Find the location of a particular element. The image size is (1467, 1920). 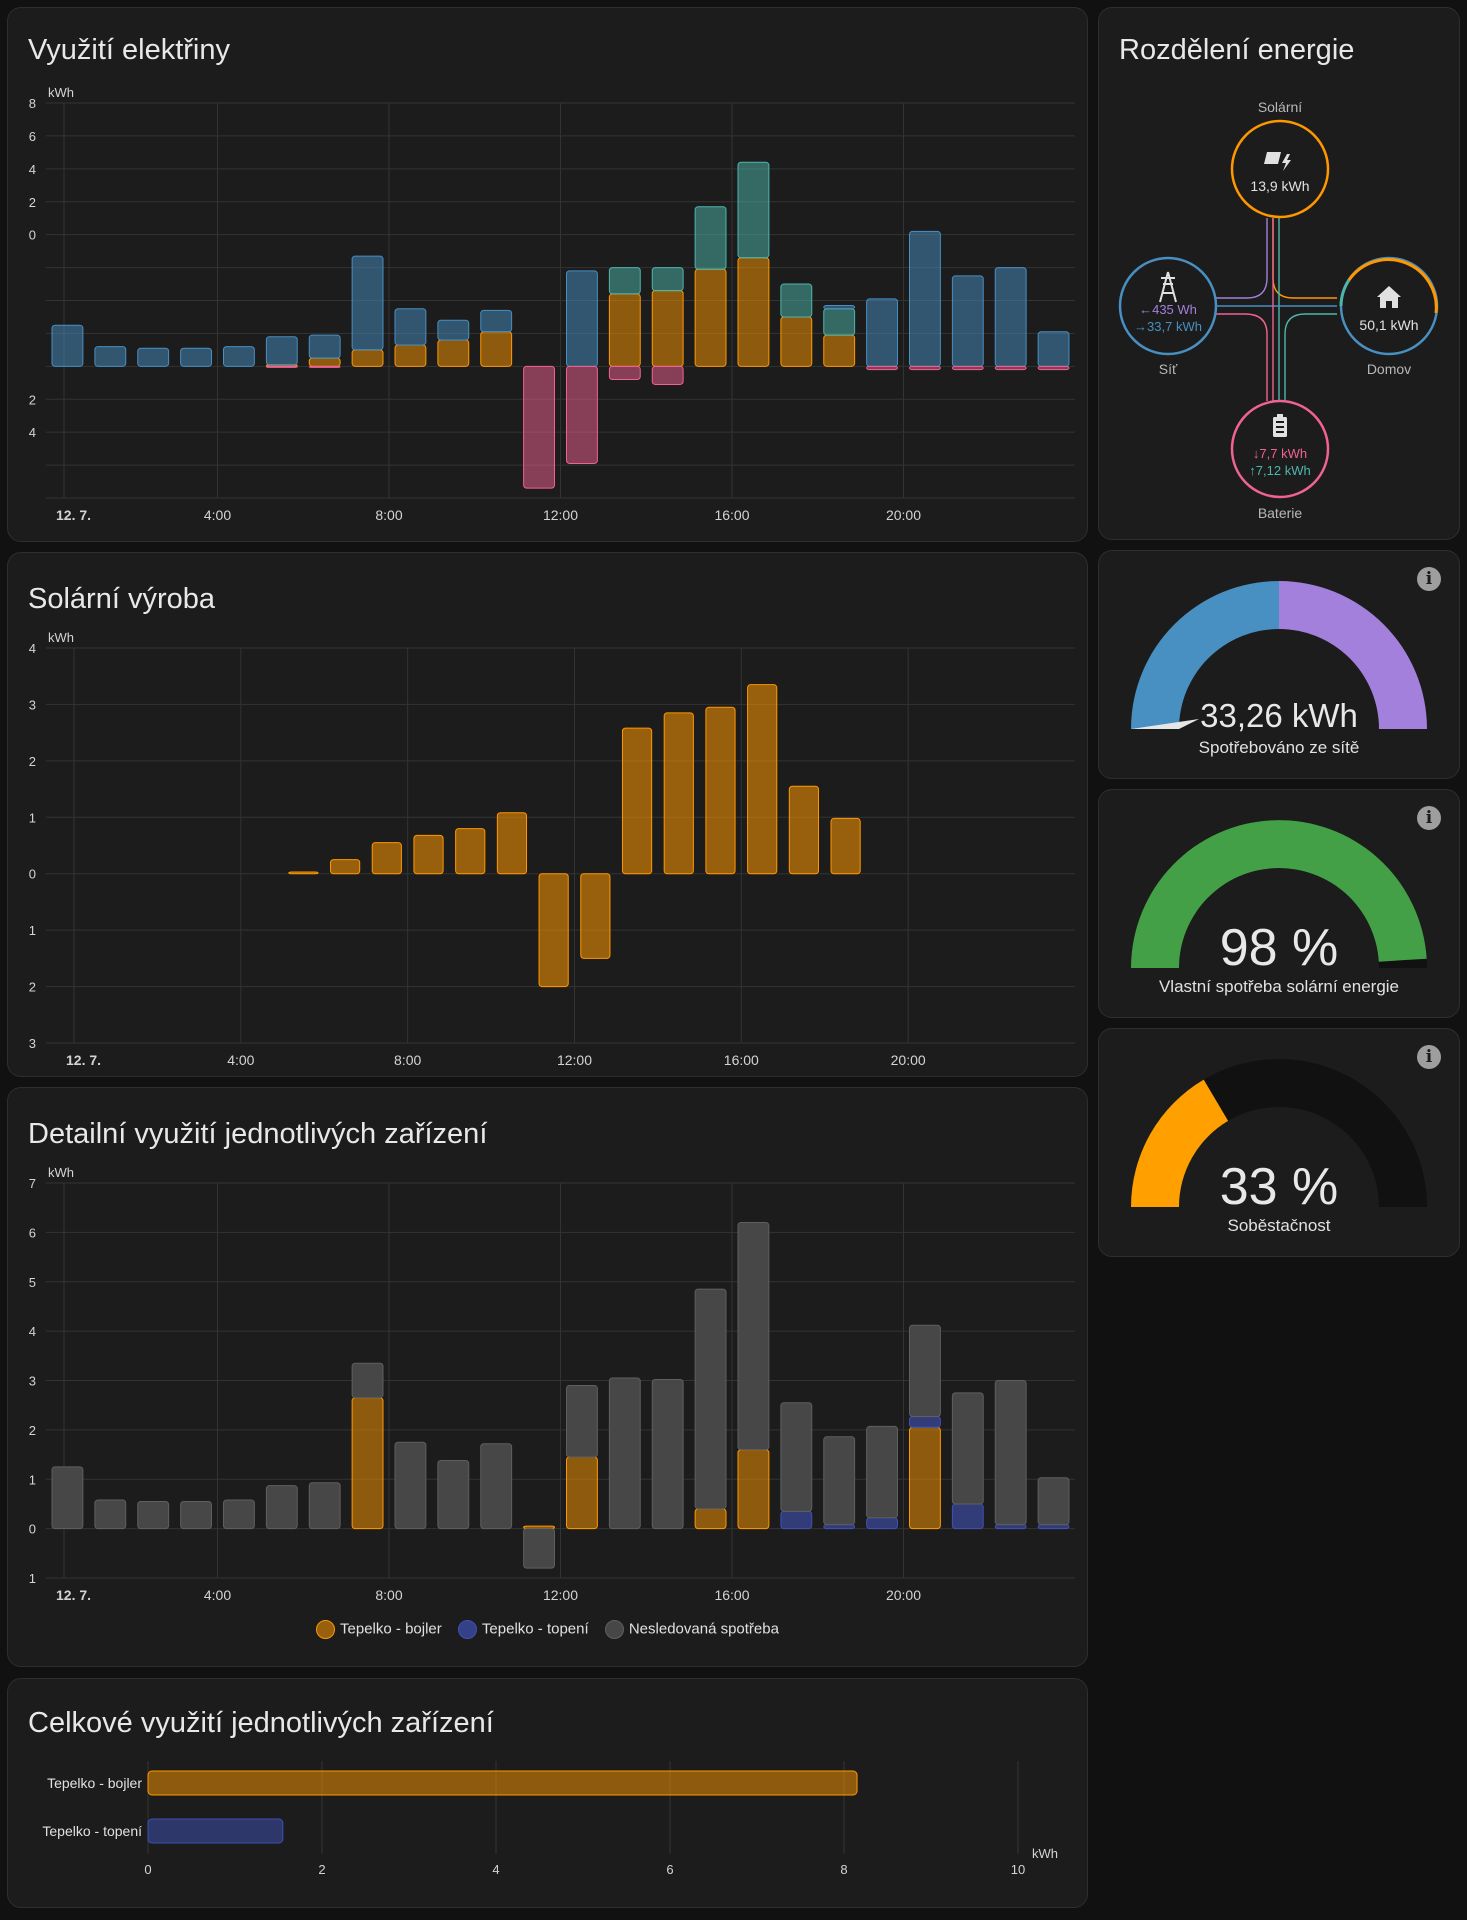

legend-label: Nesledovaná spotřeba is located at coordinates (703, 1629).